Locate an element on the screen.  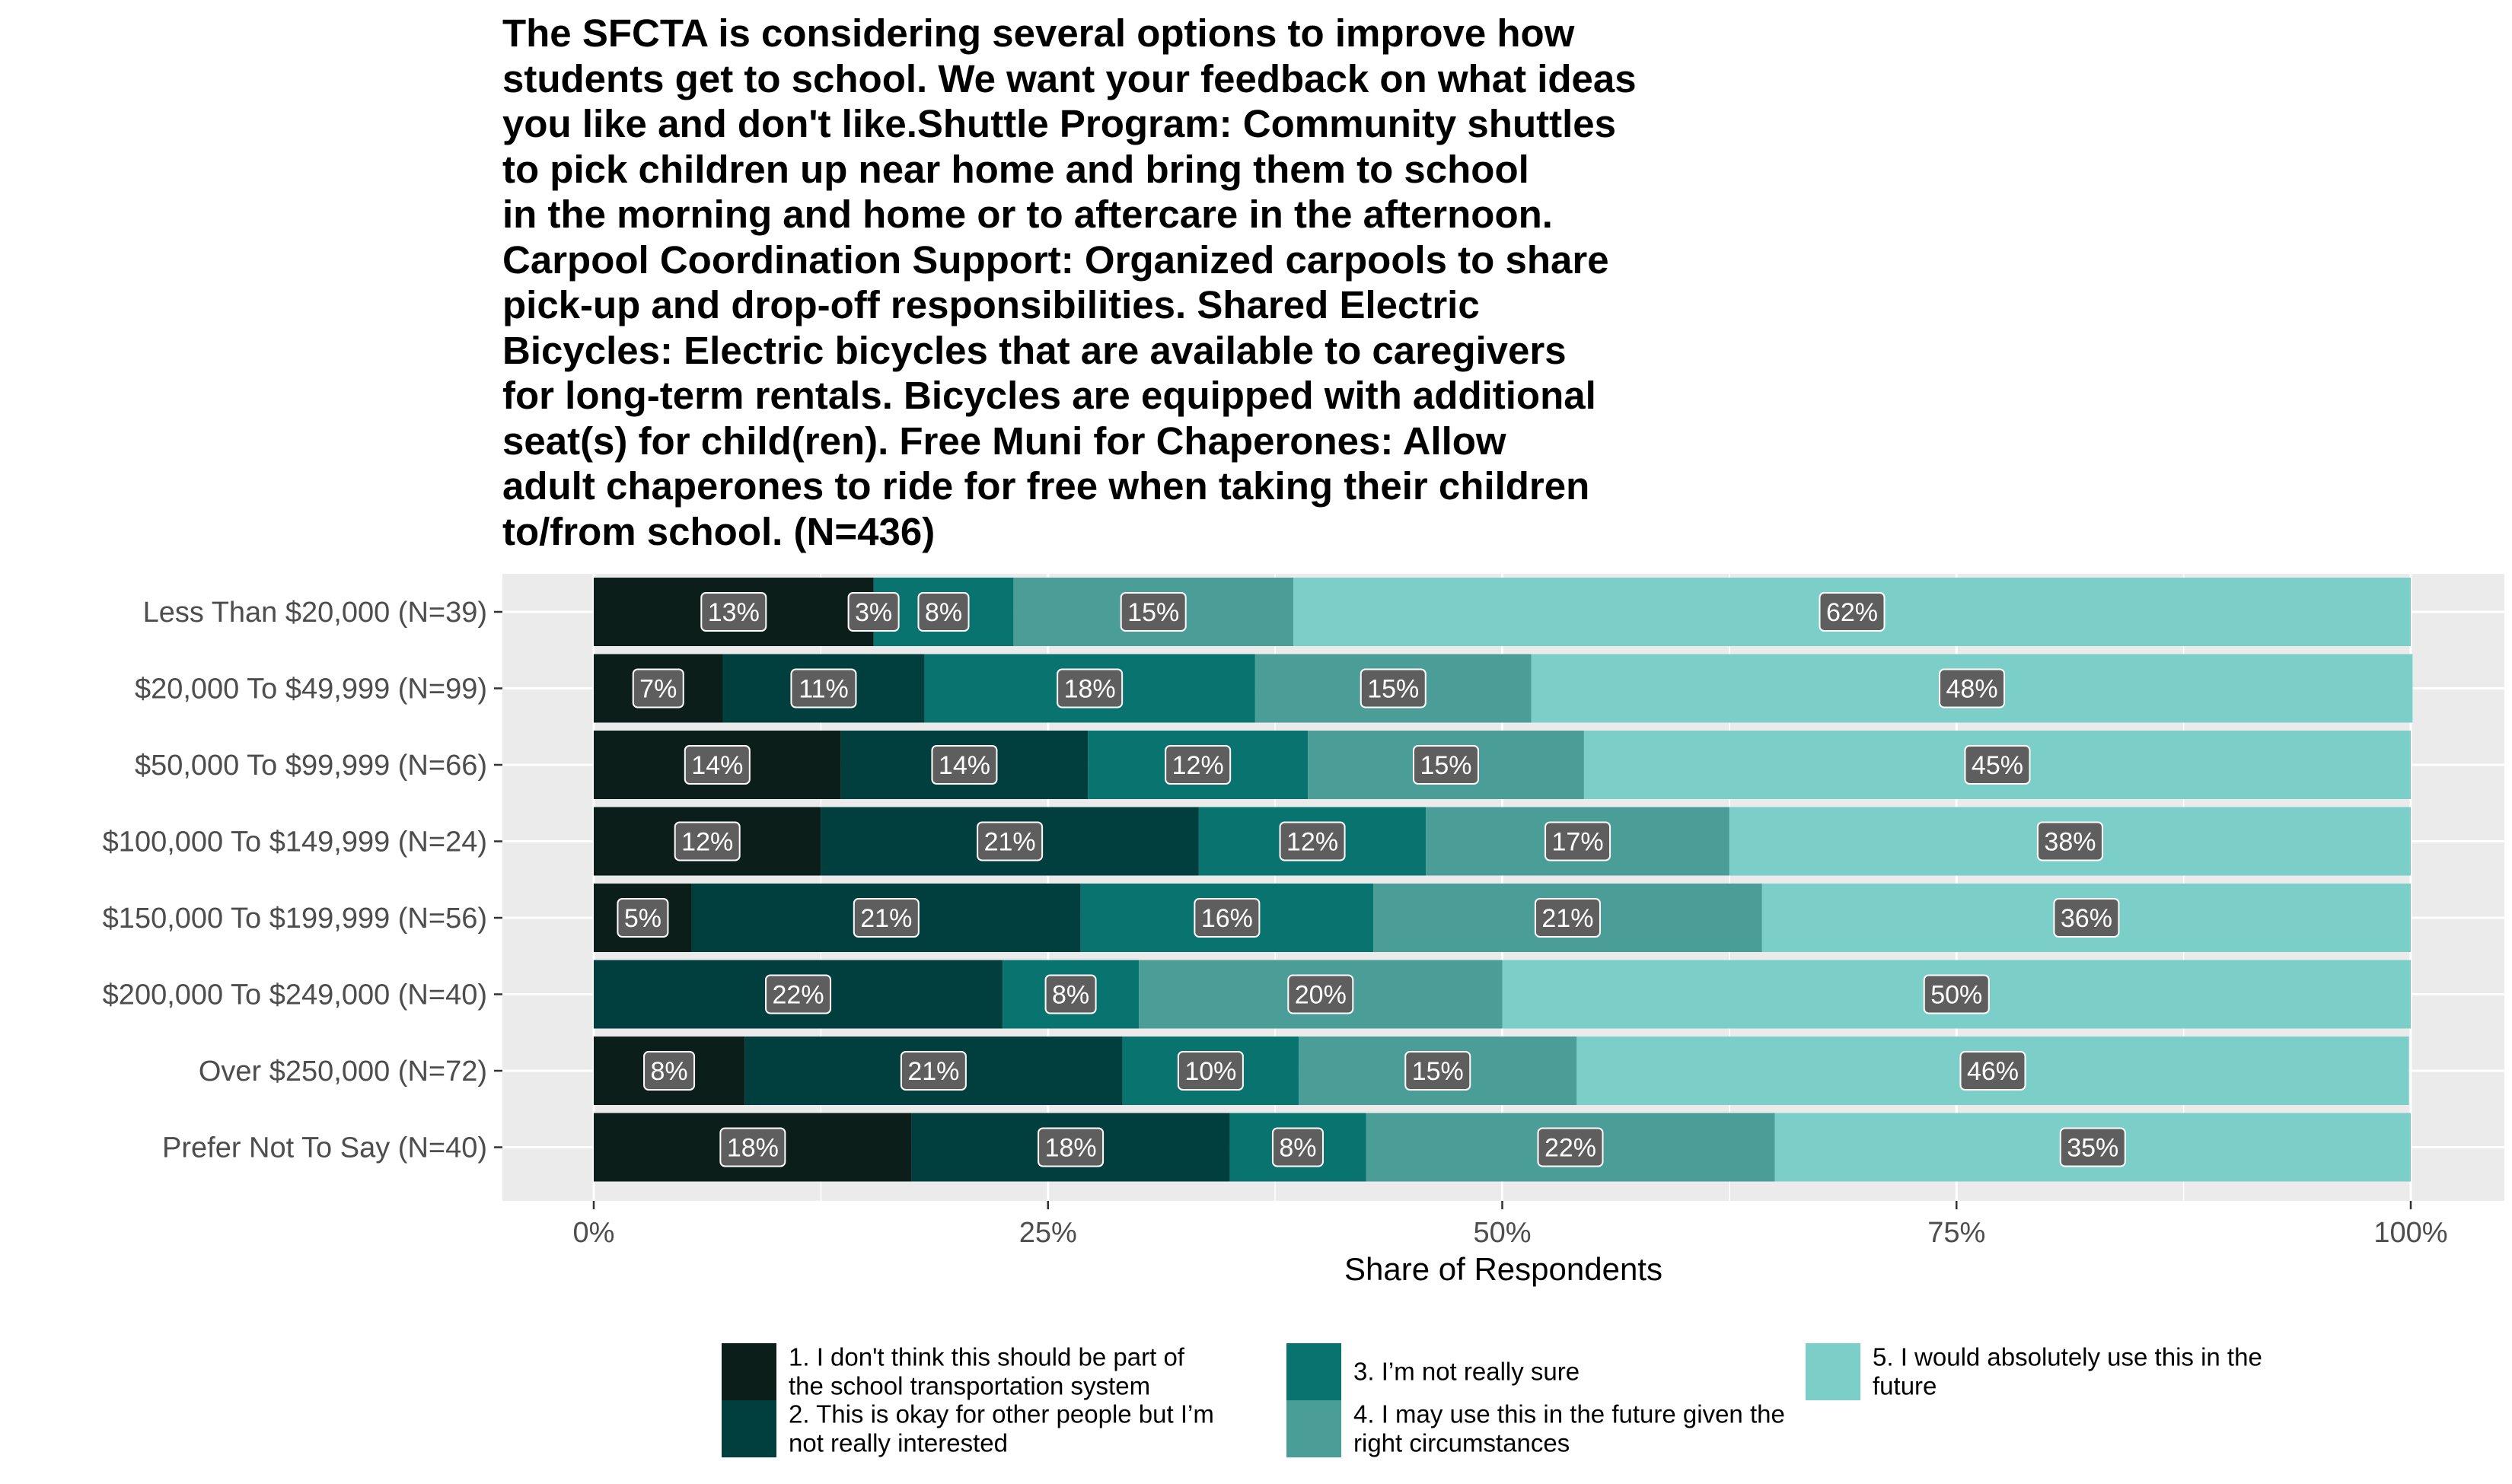
x-tick-label: 75% is located at coordinates (1956, 1233).